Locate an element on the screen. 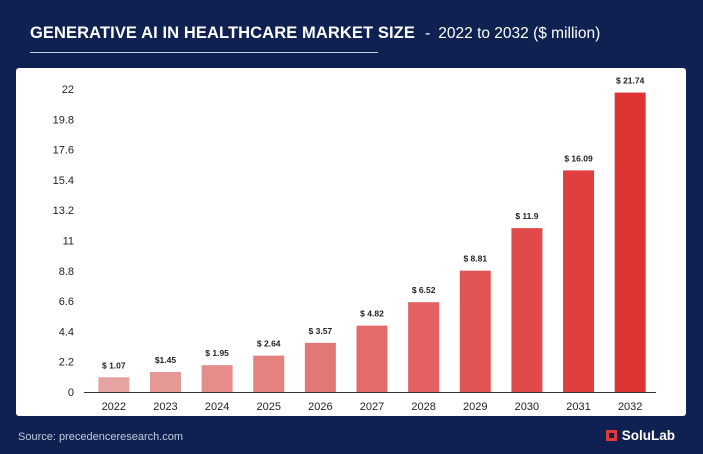 This screenshot has height=454, width=703. data-label: $1.45 is located at coordinates (166, 360).